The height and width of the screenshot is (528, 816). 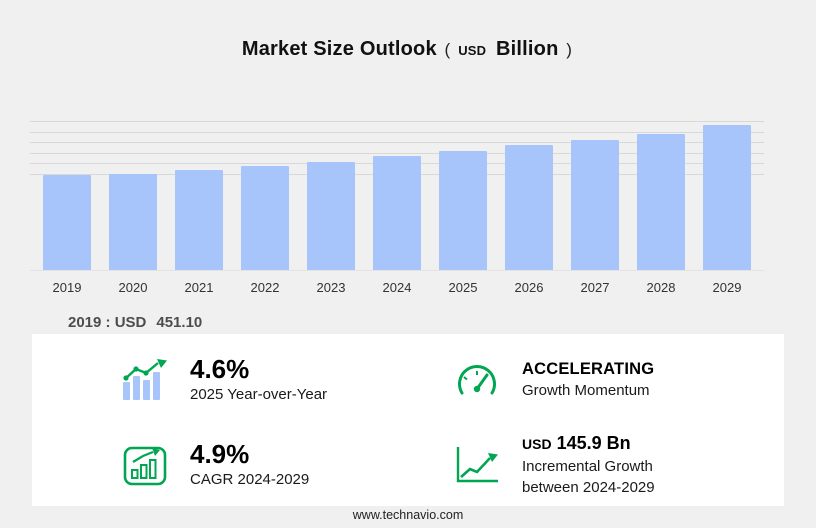 I want to click on bar-2020, so click(x=133, y=221).